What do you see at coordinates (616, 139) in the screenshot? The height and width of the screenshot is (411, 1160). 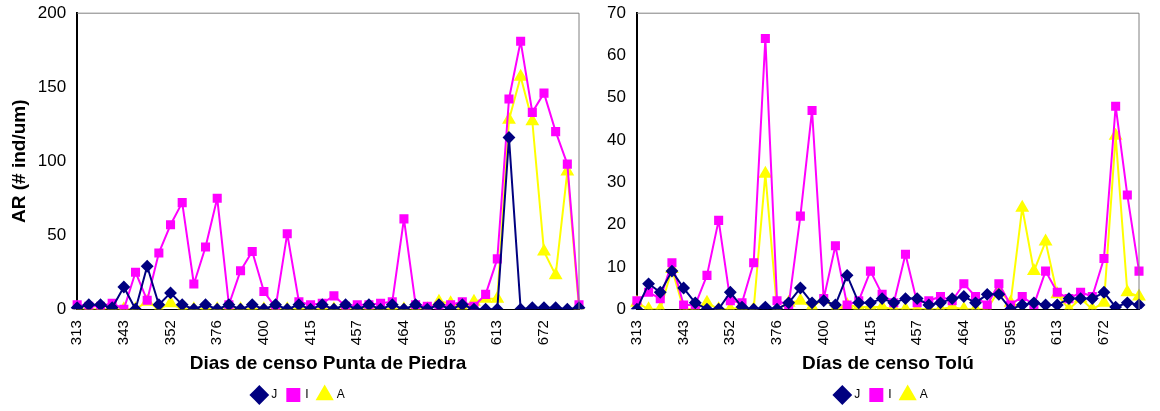 I see `y-tick-label: 40` at bounding box center [616, 139].